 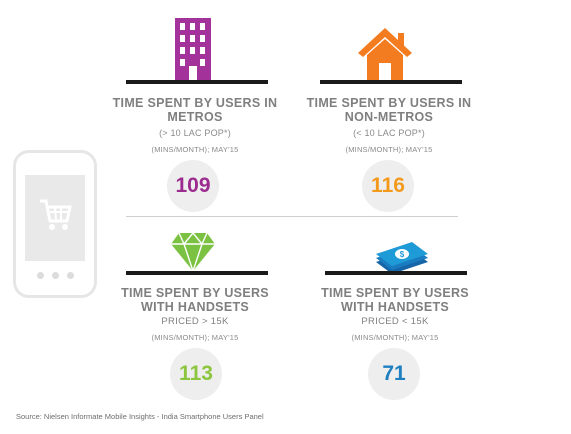 I want to click on handsets-high-value: 113, so click(x=196, y=374).